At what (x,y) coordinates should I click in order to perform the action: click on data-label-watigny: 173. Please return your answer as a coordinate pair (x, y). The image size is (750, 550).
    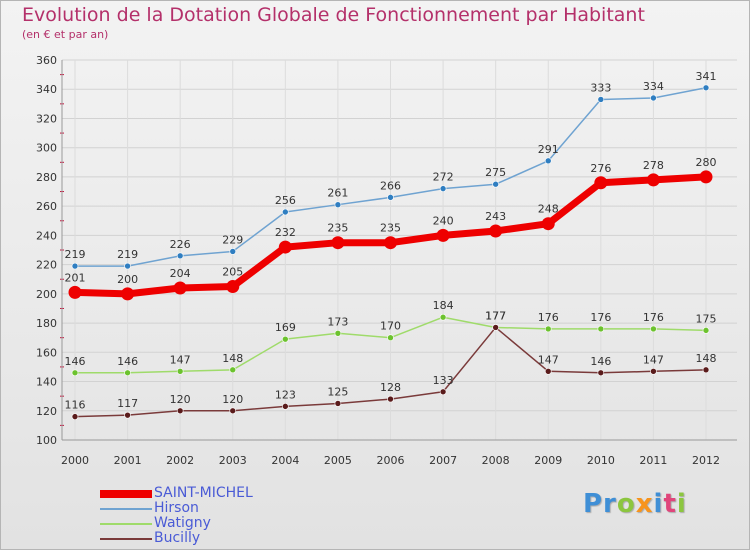
    Looking at the image, I should click on (337, 321).